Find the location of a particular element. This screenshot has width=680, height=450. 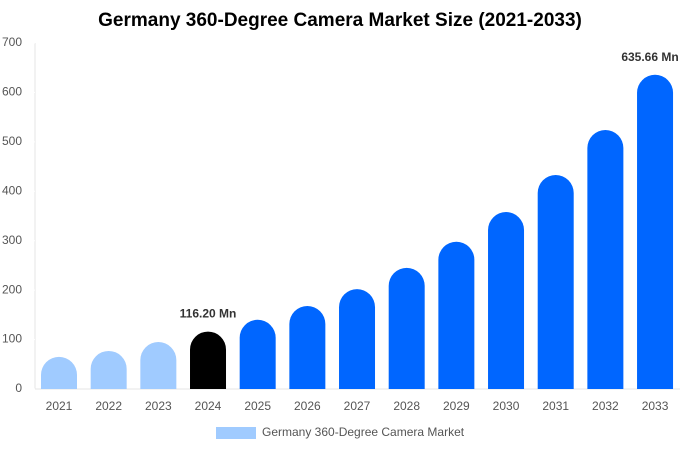

legend-label: Germany 360-Degree Camera Market is located at coordinates (363, 432).